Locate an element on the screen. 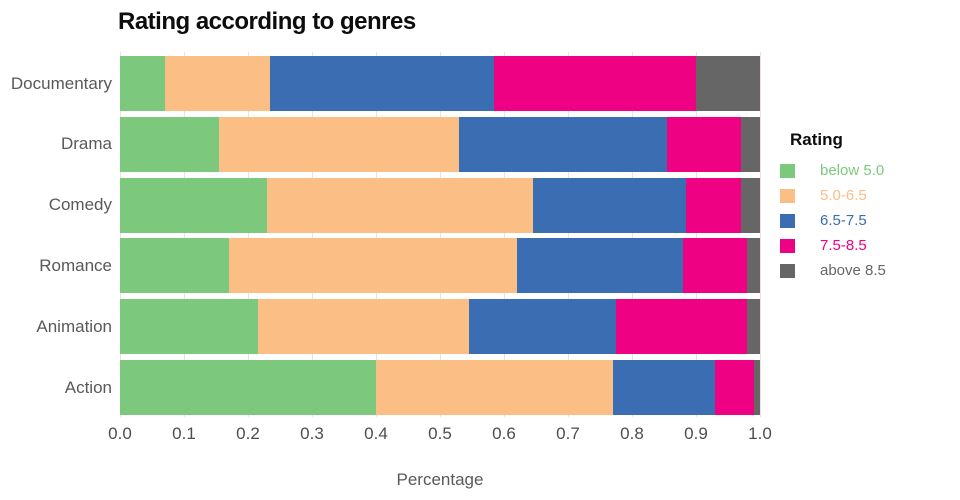 This screenshot has width=960, height=500. legend-item: 5.0-6.5 is located at coordinates (867, 195).